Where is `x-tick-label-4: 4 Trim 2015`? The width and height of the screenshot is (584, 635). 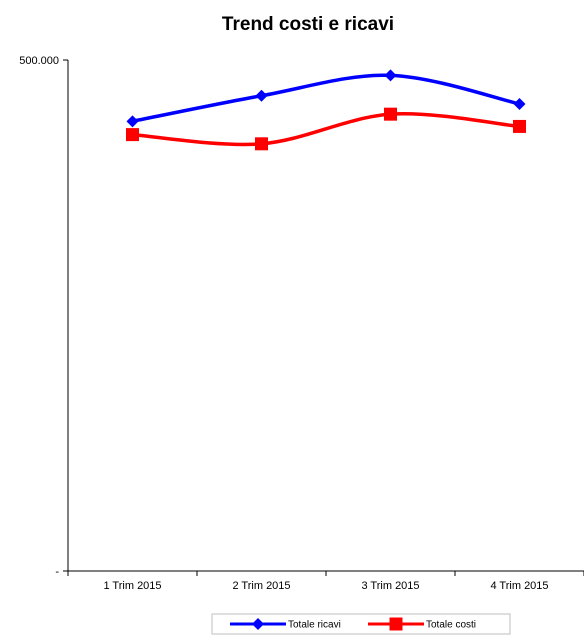
x-tick-label-4: 4 Trim 2015 is located at coordinates (519, 586).